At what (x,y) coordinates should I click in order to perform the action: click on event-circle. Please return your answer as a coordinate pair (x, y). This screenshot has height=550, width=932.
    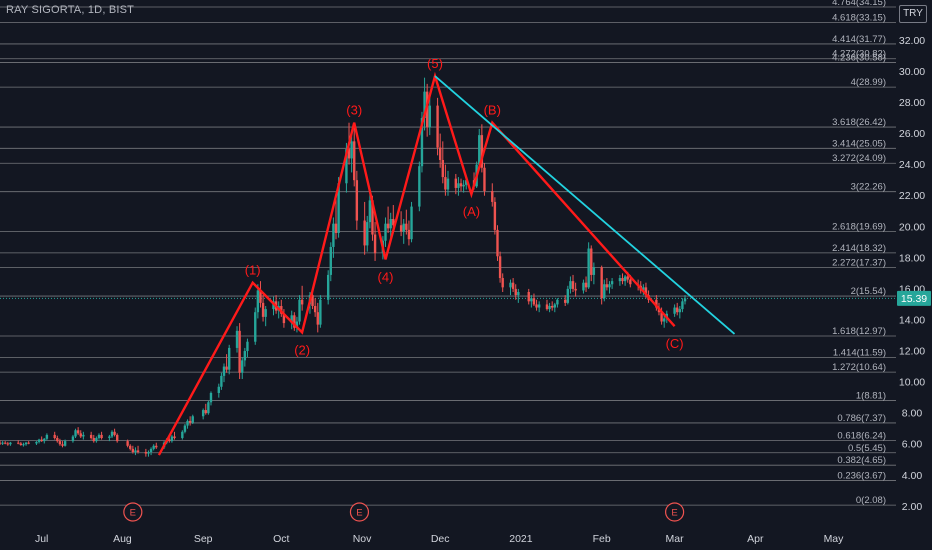
    Looking at the image, I should click on (675, 512).